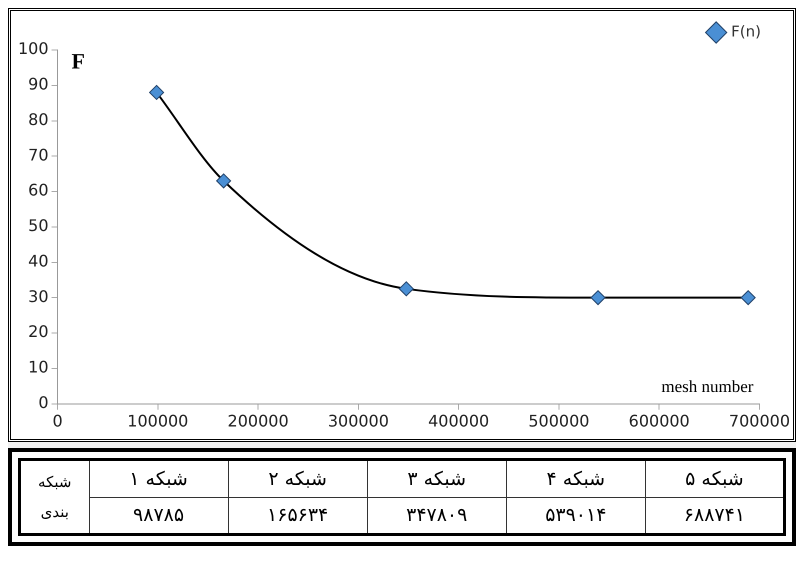 This screenshot has height=587, width=804. Describe the element at coordinates (759, 421) in the screenshot. I see `x-tick-label: 700000` at that location.